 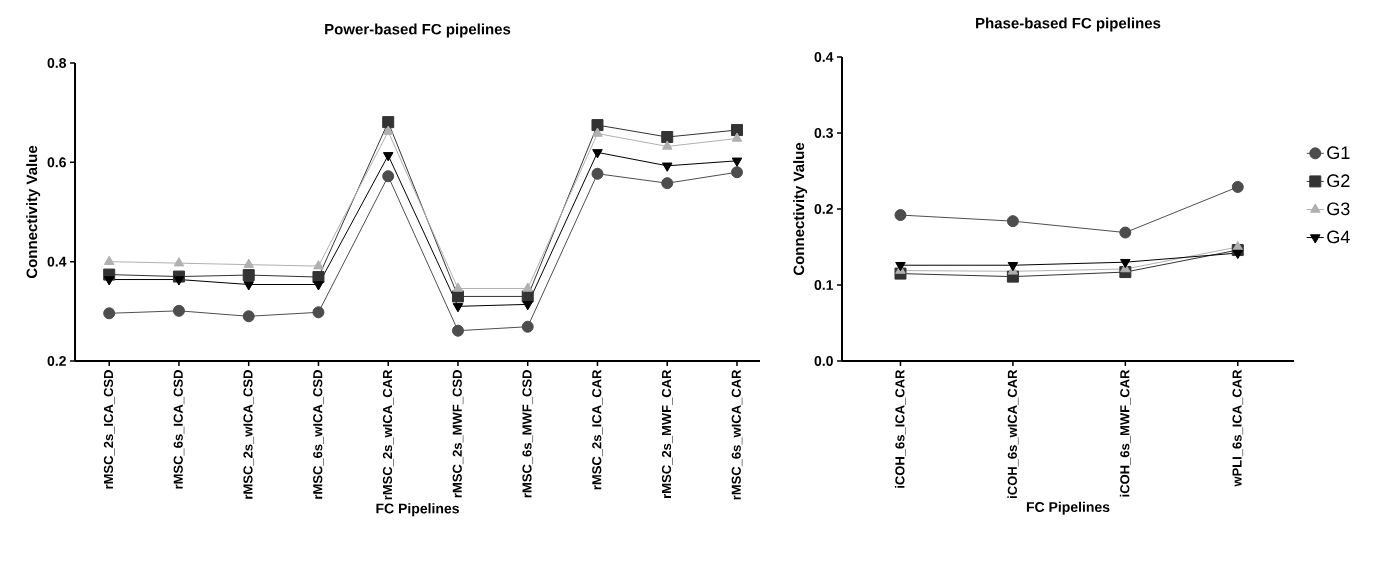 What do you see at coordinates (57, 63) in the screenshot?
I see `y-tick-label: 0.8` at bounding box center [57, 63].